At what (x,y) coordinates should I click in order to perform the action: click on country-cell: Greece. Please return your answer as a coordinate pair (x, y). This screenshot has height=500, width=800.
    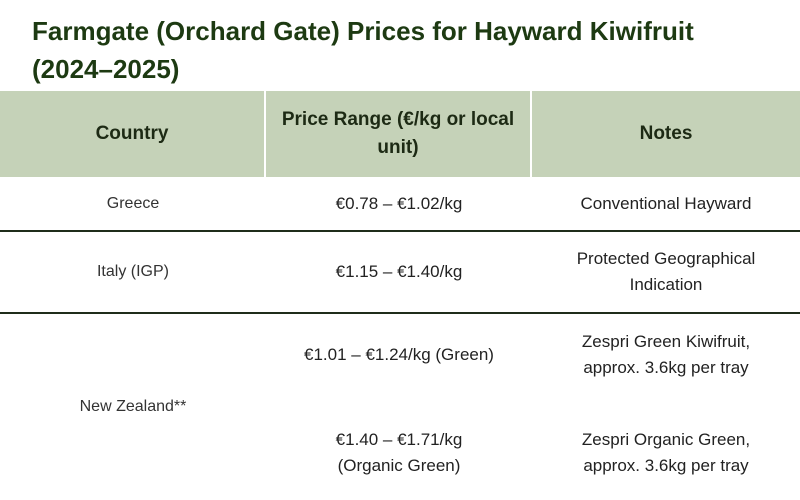
    Looking at the image, I should click on (133, 203).